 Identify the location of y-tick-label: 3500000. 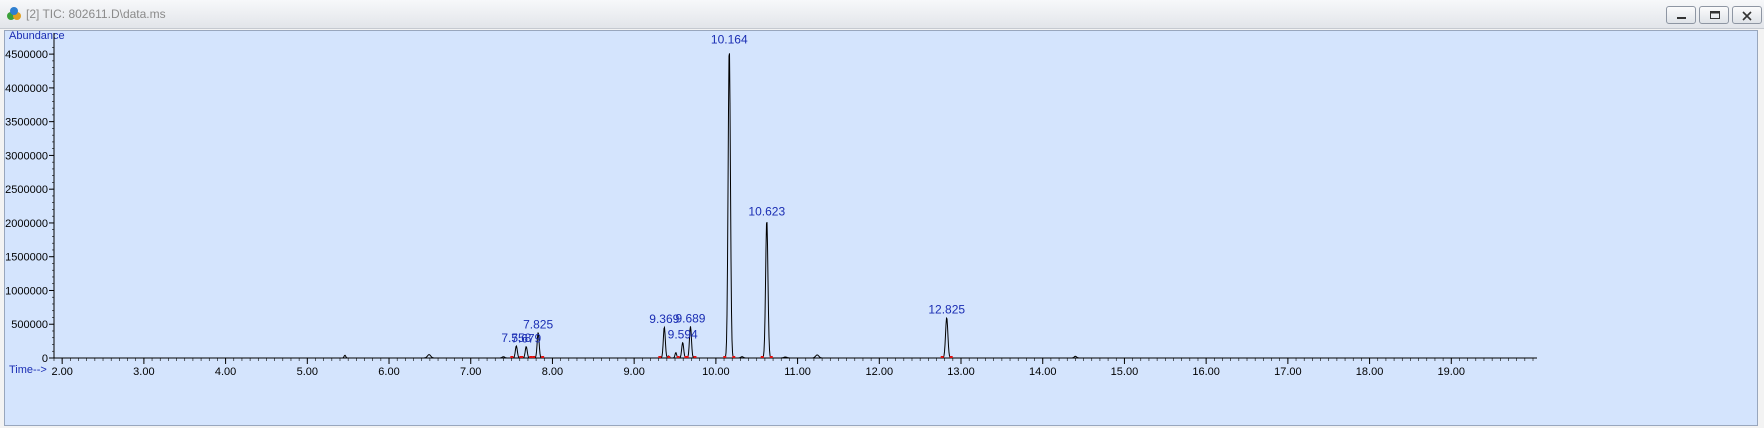
(26, 123).